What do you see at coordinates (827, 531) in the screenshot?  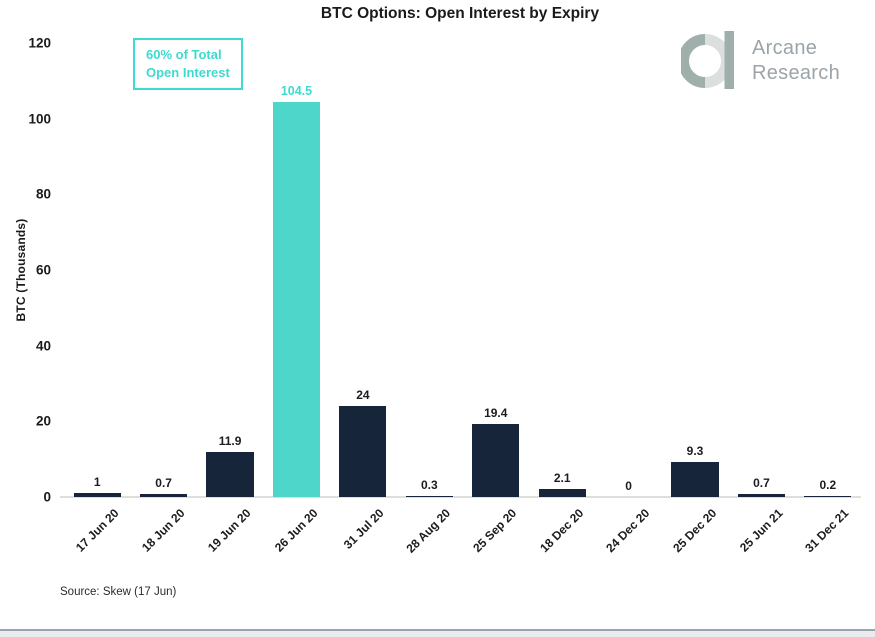 I see `x-tick-label: 31 Dec 21` at bounding box center [827, 531].